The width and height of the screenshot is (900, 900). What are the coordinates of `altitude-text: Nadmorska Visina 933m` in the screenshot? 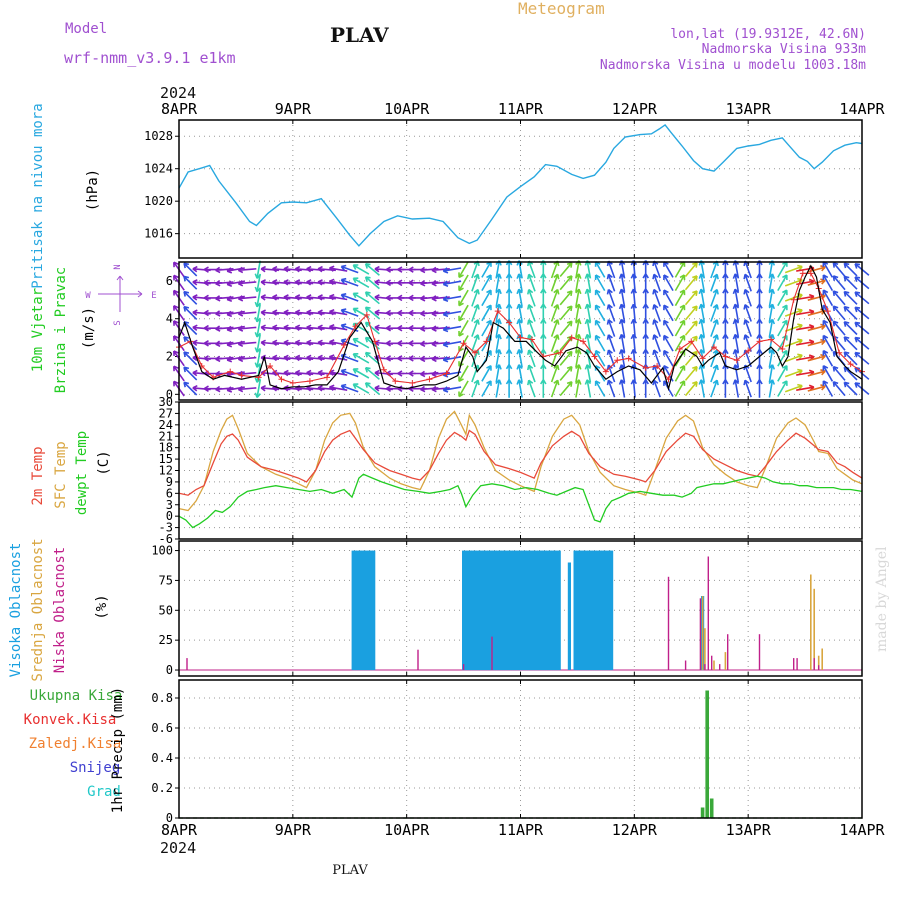 It's located at (784, 49).